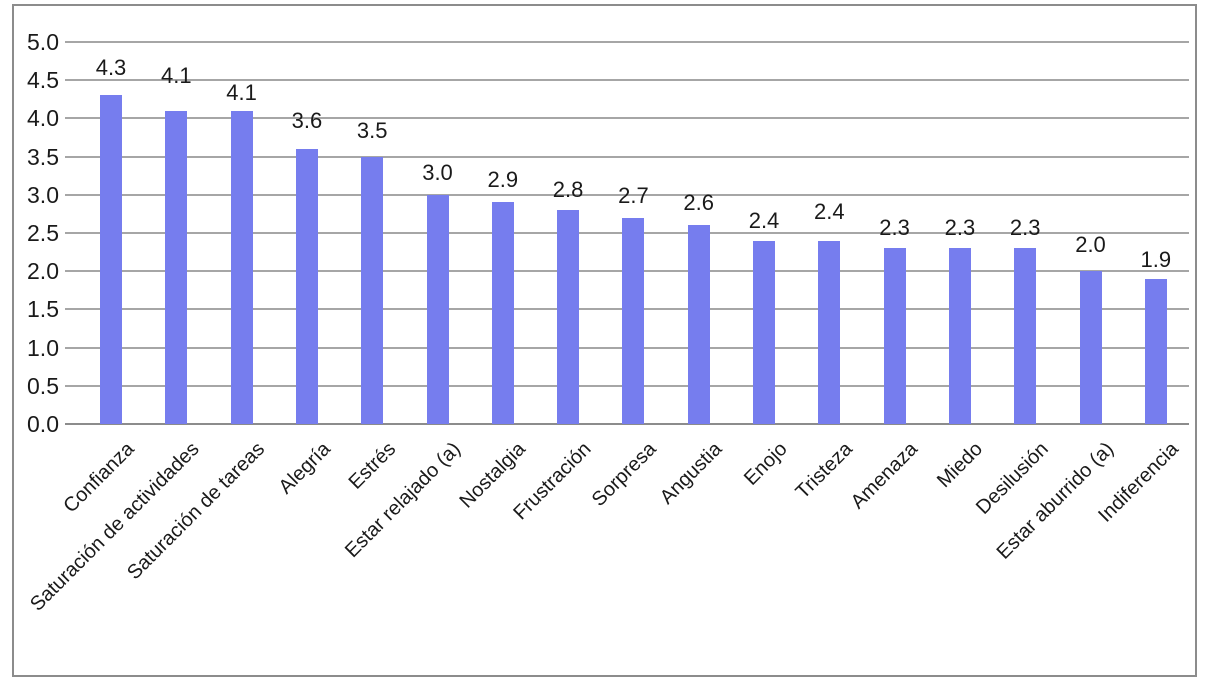 This screenshot has height=683, width=1205. What do you see at coordinates (43, 424) in the screenshot?
I see `y-axis-tick-label: 0.0` at bounding box center [43, 424].